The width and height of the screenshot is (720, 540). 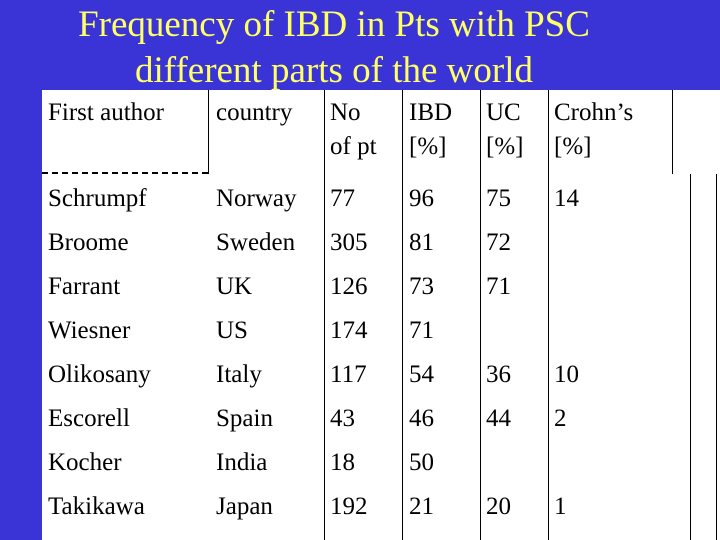 I want to click on cell-country: Norway, so click(x=256, y=198).